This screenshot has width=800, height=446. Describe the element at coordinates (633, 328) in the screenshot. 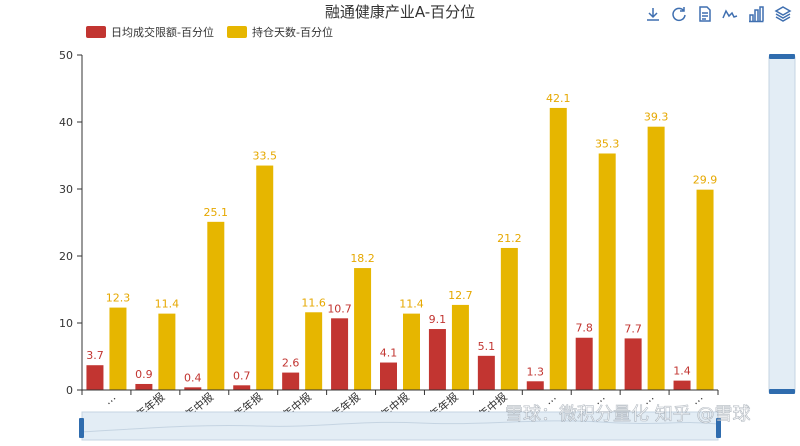

I see `data-label-series-a: 7.7` at that location.